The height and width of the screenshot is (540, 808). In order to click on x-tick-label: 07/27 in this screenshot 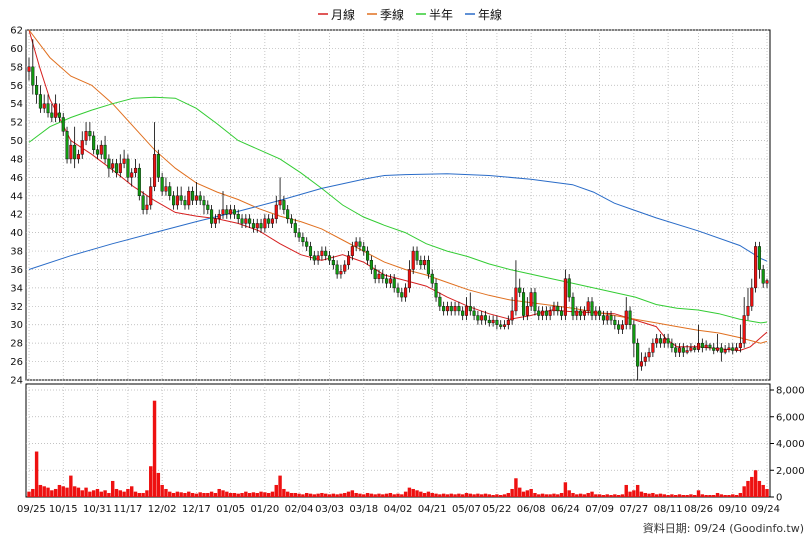, I will do `click(633, 509)`.